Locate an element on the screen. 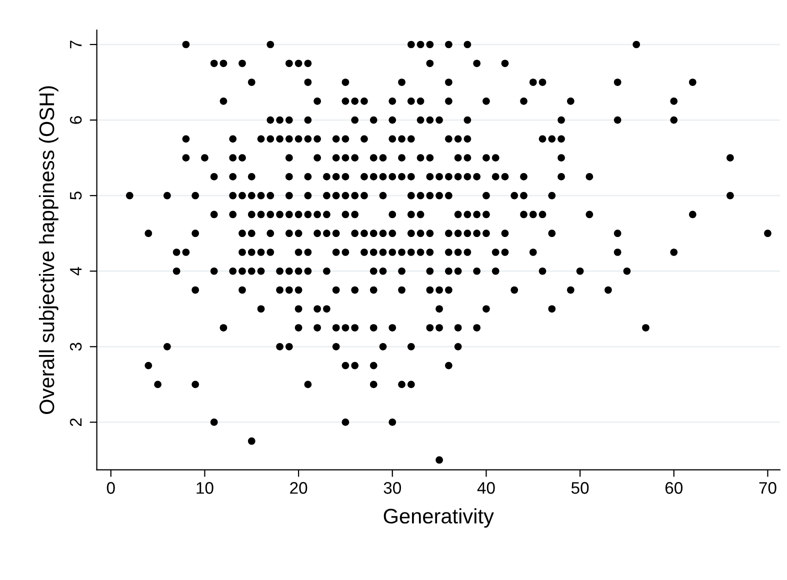  y-axis-title: Overall subjective happiness (OSH) is located at coordinates (48, 250).